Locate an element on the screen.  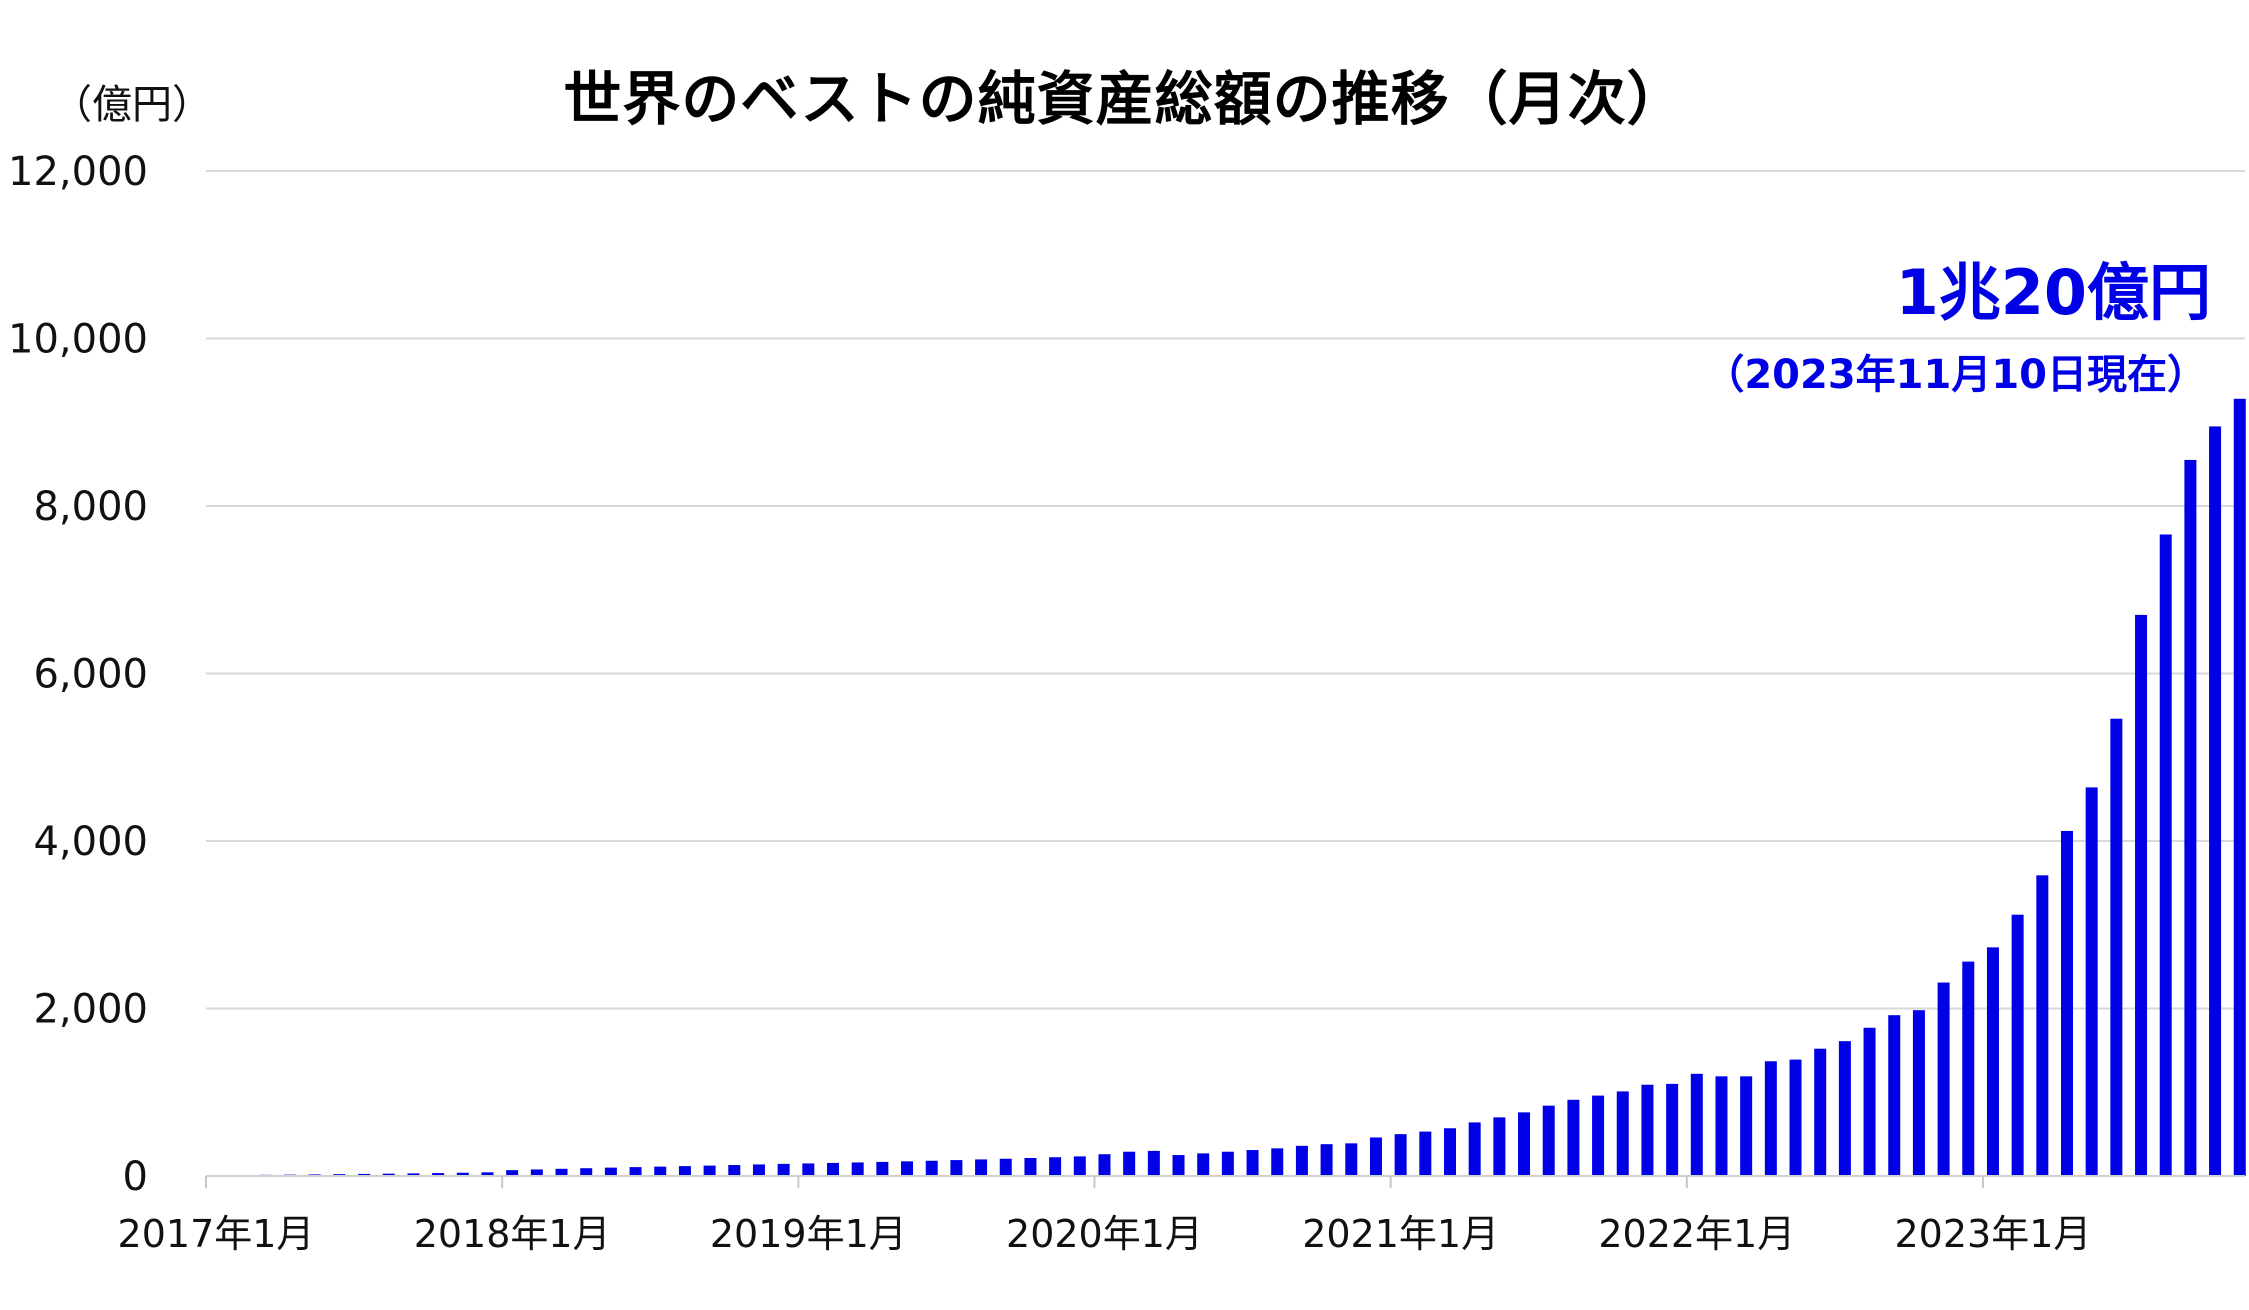
x-tick-label: 2023年1月 is located at coordinates (1993, 1234).